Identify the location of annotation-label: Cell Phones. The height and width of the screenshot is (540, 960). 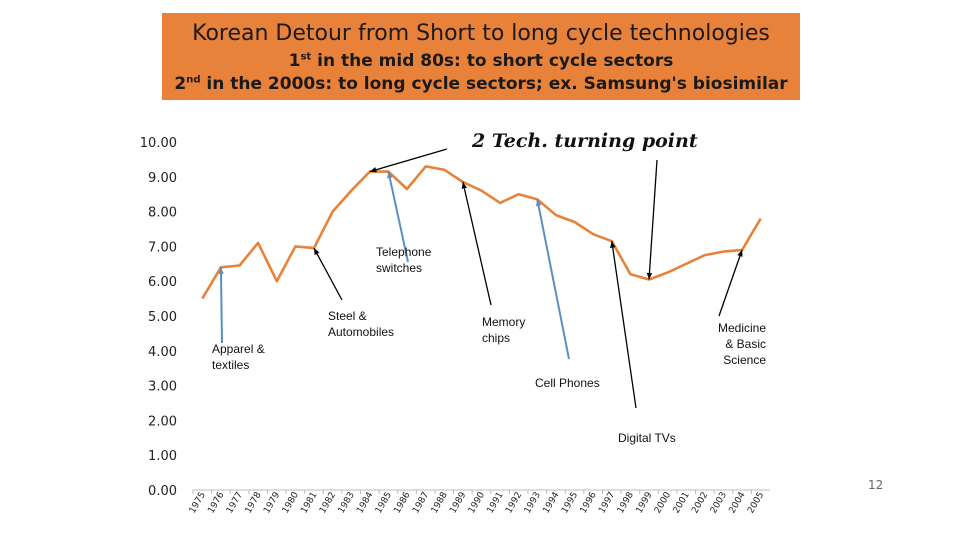
(567, 383).